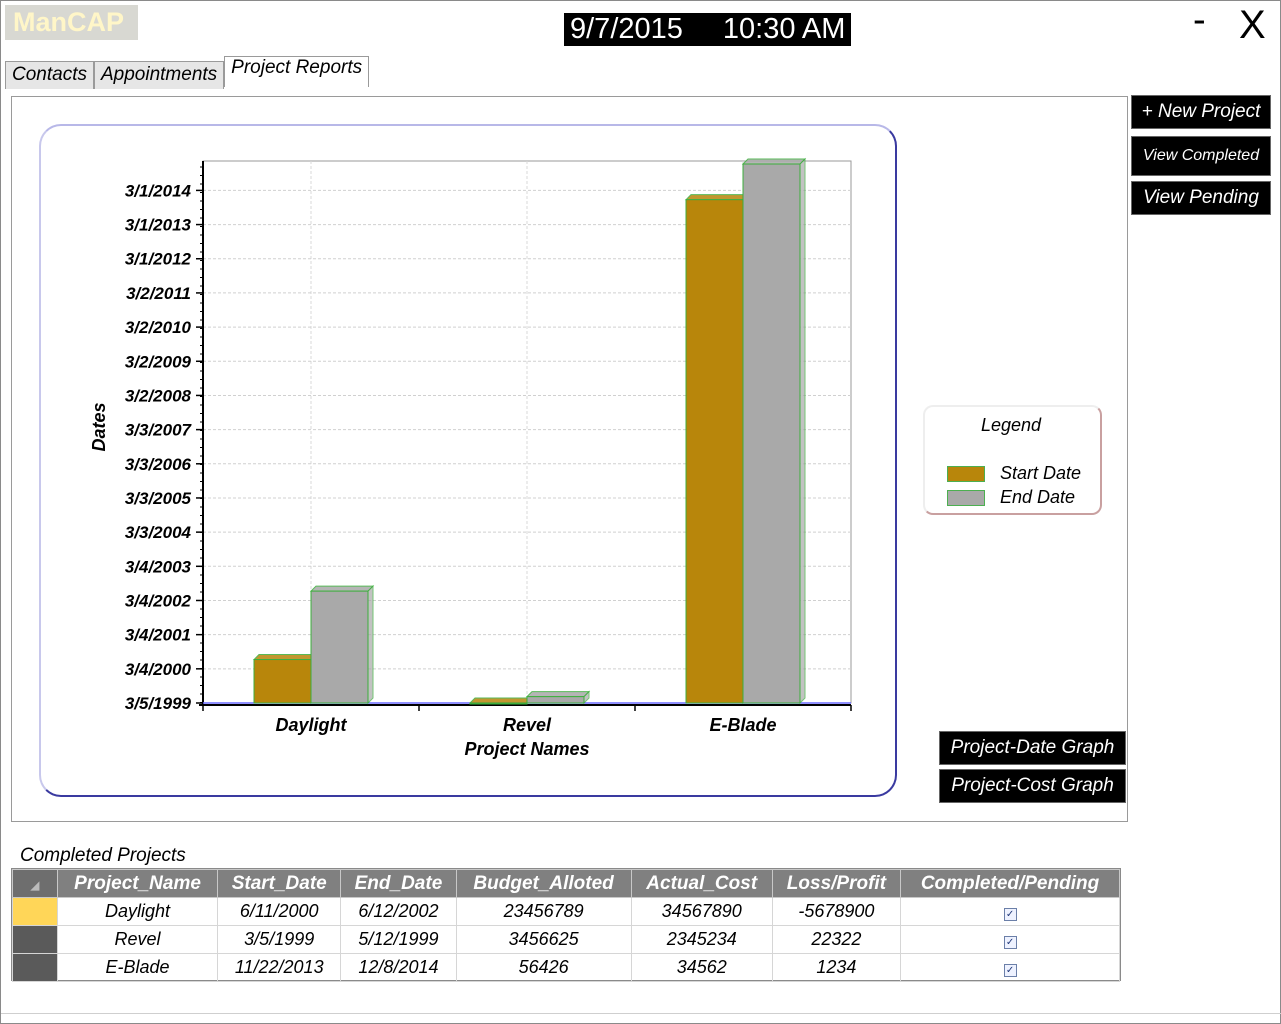  Describe the element at coordinates (158, 464) in the screenshot. I see `y-tick-label: 3/3/2006` at that location.